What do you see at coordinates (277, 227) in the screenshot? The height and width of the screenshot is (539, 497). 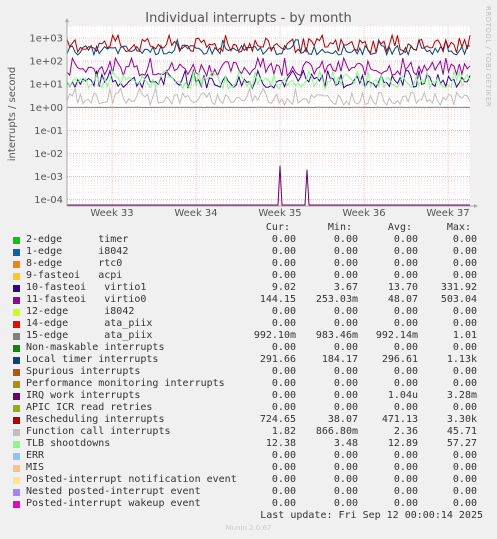 I see `column-header: Cur:` at bounding box center [277, 227].